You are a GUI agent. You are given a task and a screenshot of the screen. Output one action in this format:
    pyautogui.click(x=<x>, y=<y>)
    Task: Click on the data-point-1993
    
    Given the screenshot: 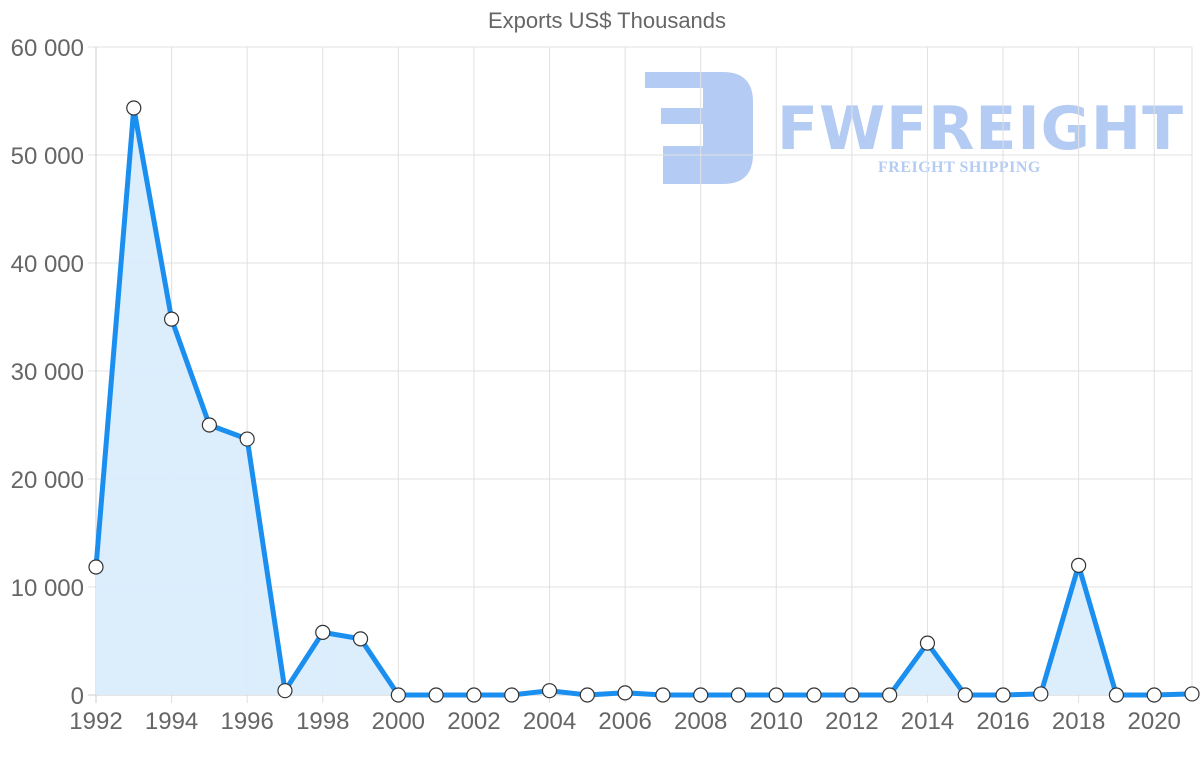 What is the action you would take?
    pyautogui.click(x=134, y=108)
    